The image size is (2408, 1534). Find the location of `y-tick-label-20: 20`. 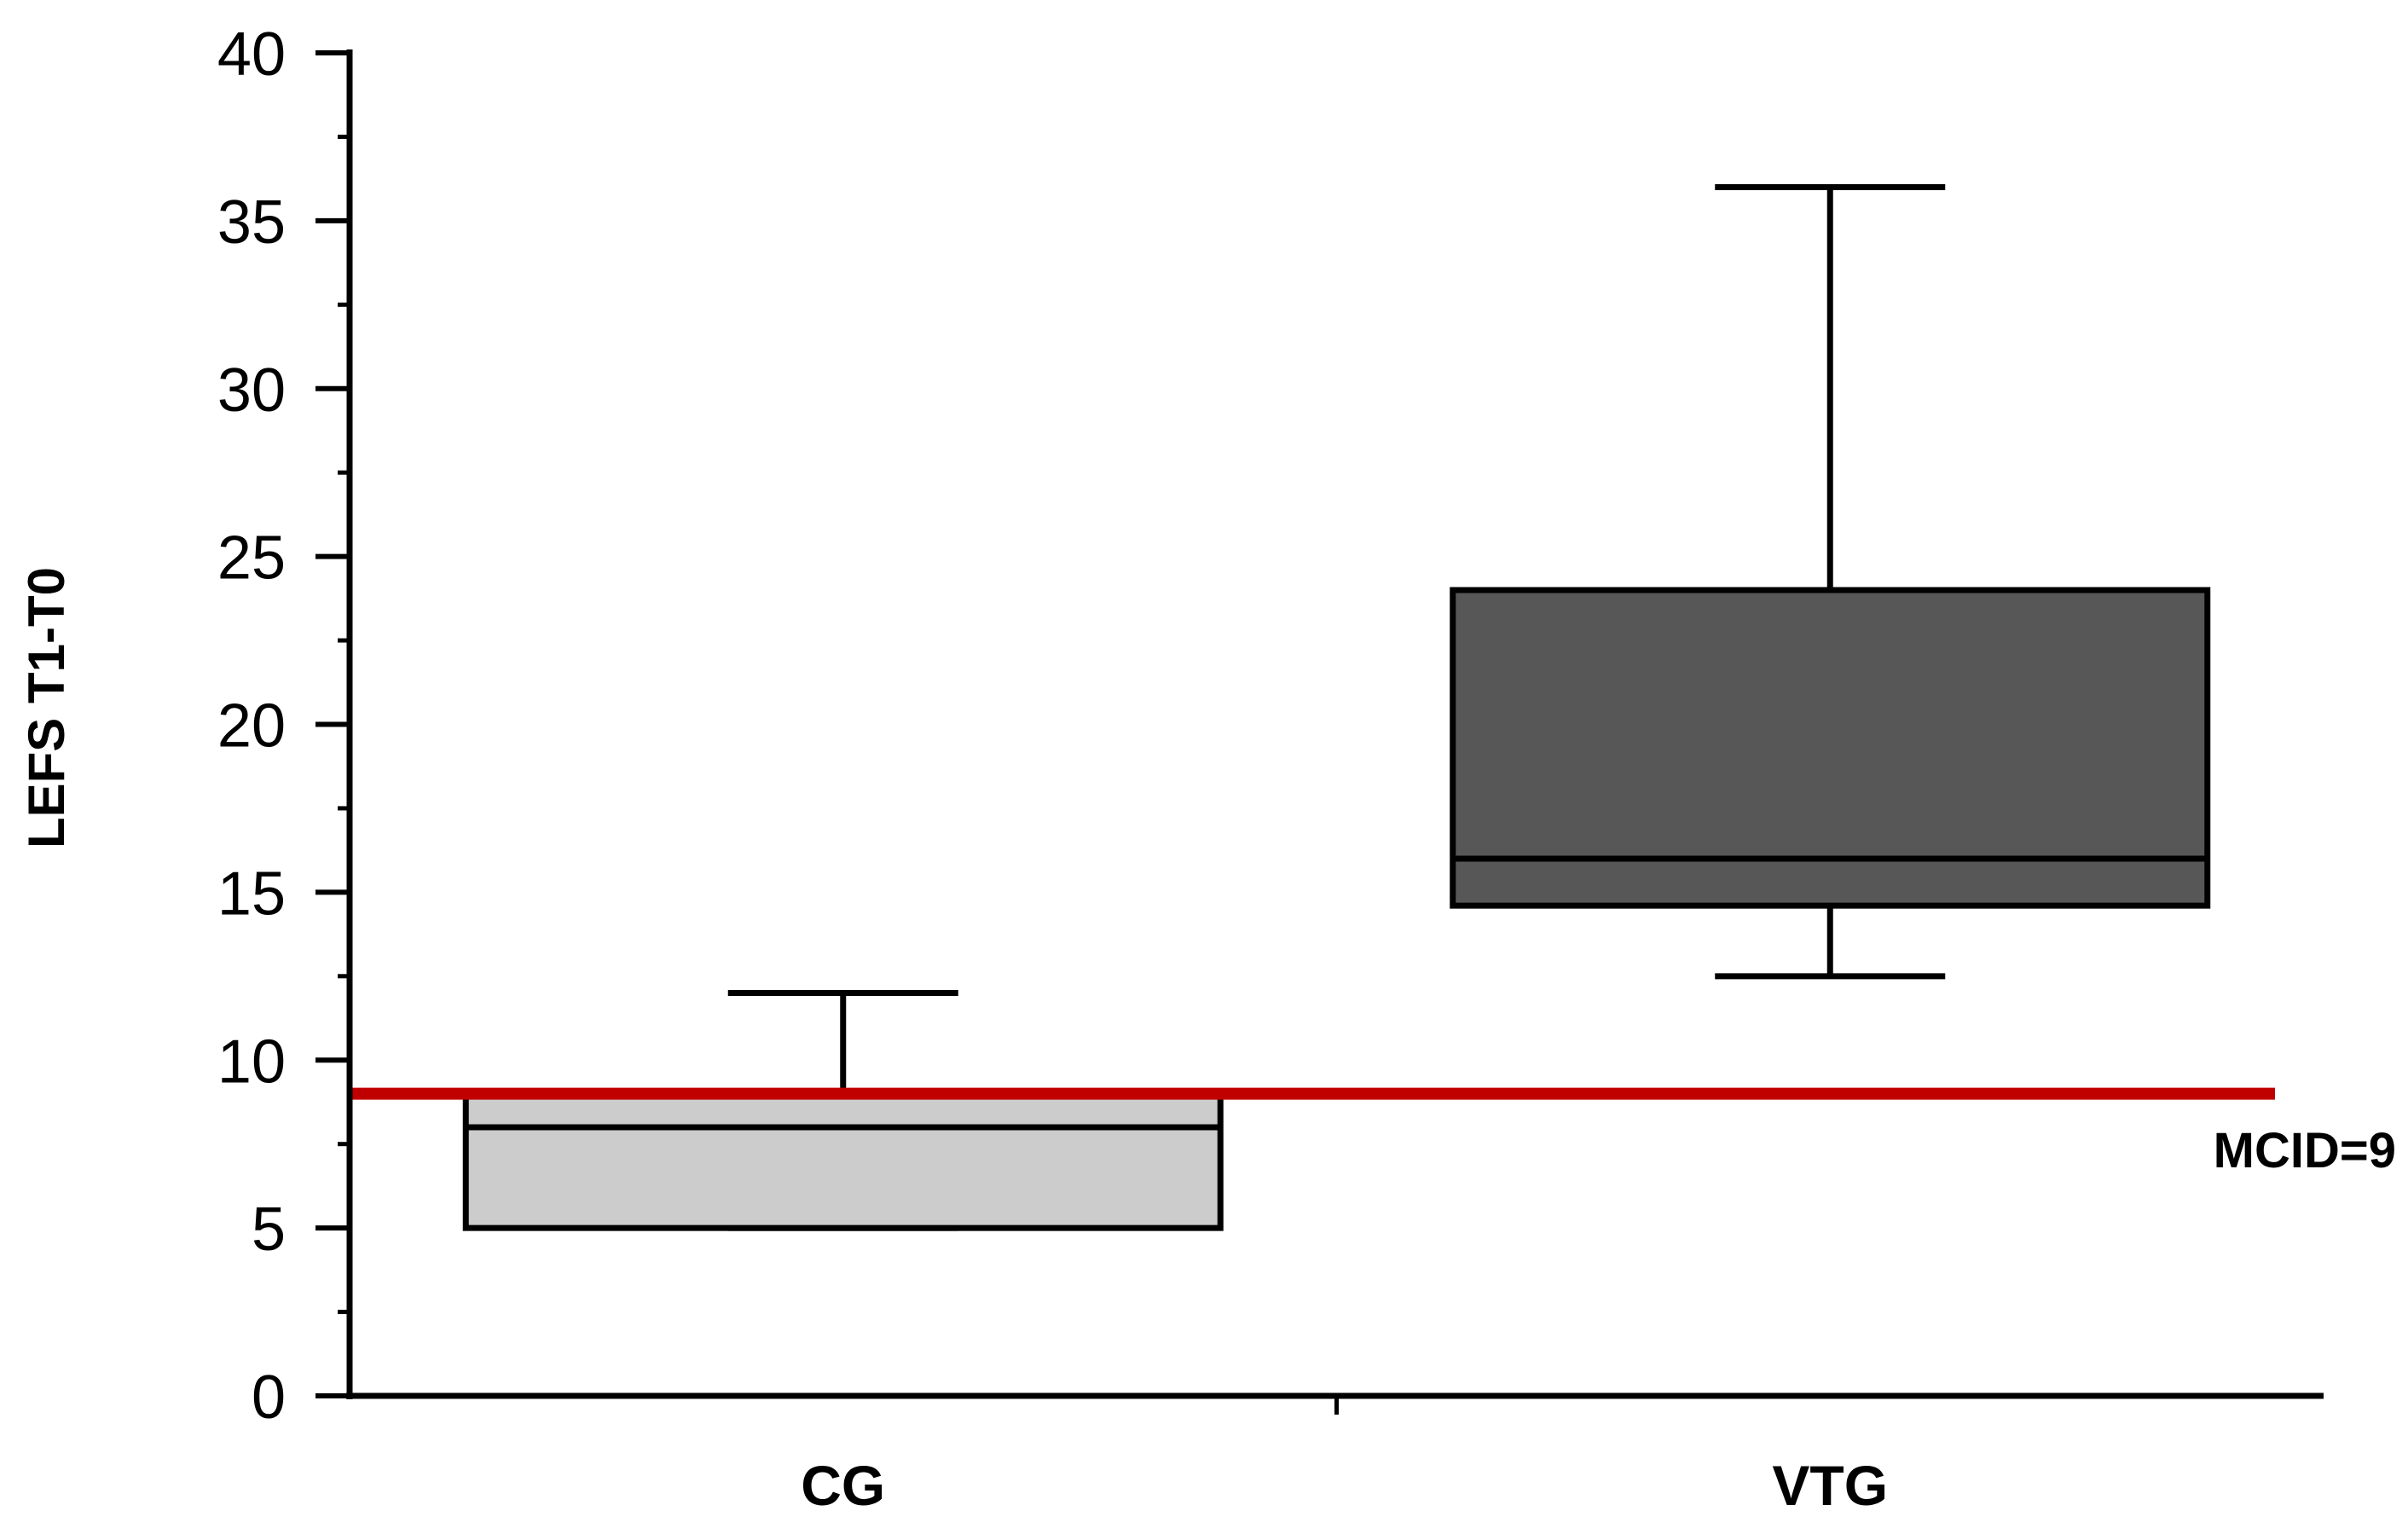

y-tick-label-20: 20 is located at coordinates (251, 727).